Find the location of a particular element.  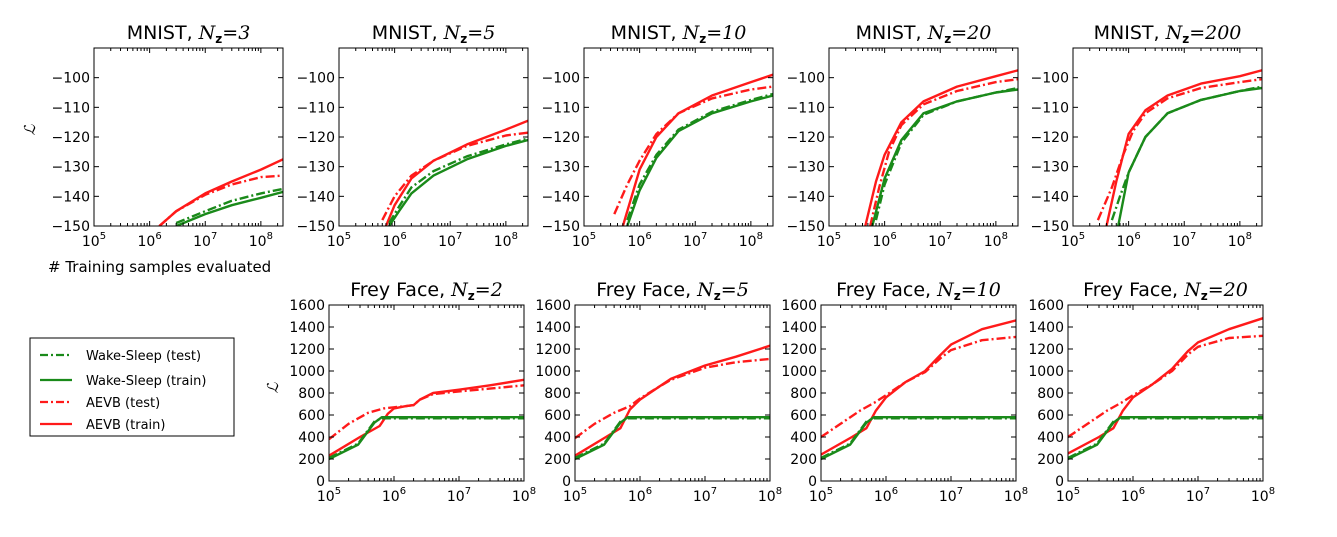

legend-label-aevb-test: AEVB (test) is located at coordinates (123, 403).